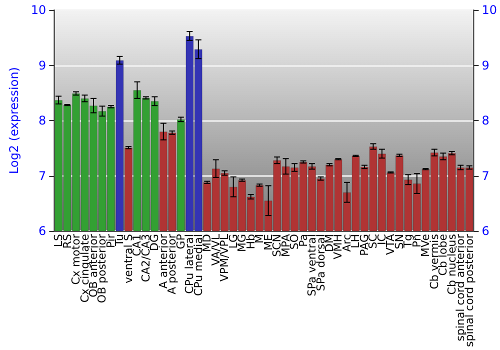 The image size is (500, 350). Describe the element at coordinates (486, 121) in the screenshot. I see `y2-tick-label: 8` at that location.